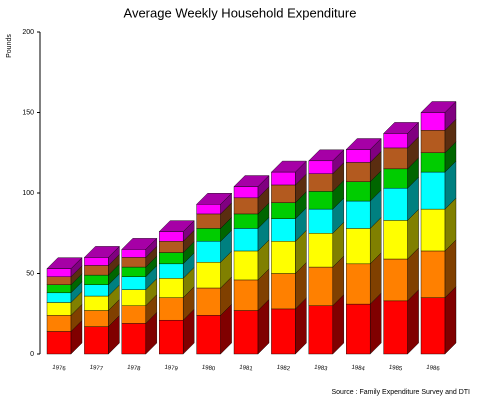 Image resolution: width=480 pixels, height=406 pixels. What do you see at coordinates (32, 354) in the screenshot?
I see `y-tick-label: 0` at bounding box center [32, 354].